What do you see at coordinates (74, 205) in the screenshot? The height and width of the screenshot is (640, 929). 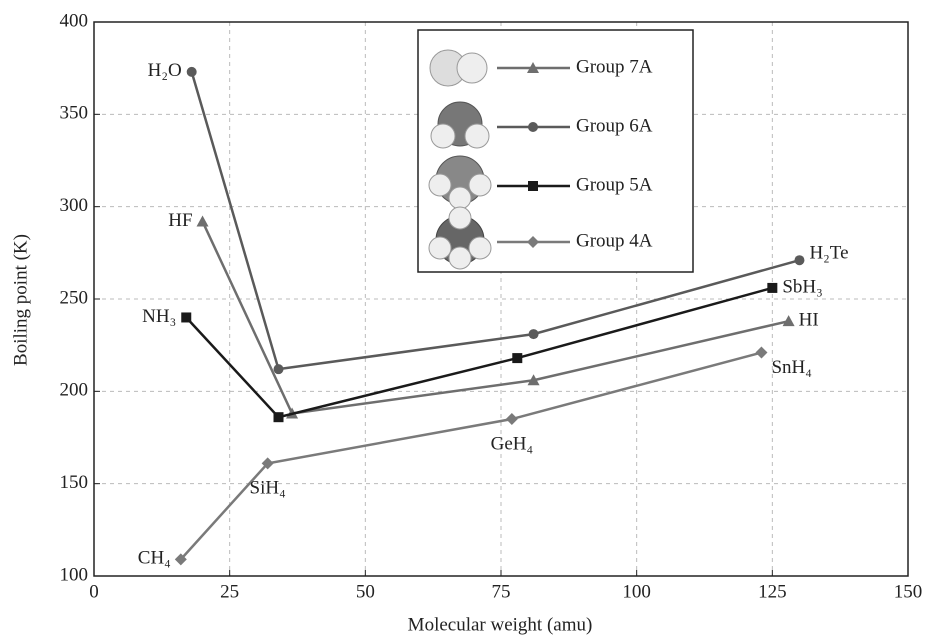 I see `y-tick-label: 300` at bounding box center [74, 205].